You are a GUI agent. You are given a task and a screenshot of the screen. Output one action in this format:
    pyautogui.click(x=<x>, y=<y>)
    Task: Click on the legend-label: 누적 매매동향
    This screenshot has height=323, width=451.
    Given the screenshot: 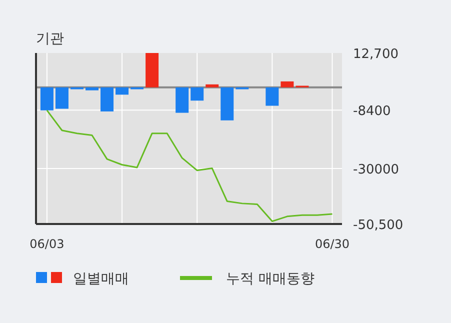 What is the action you would take?
    pyautogui.click(x=270, y=279)
    